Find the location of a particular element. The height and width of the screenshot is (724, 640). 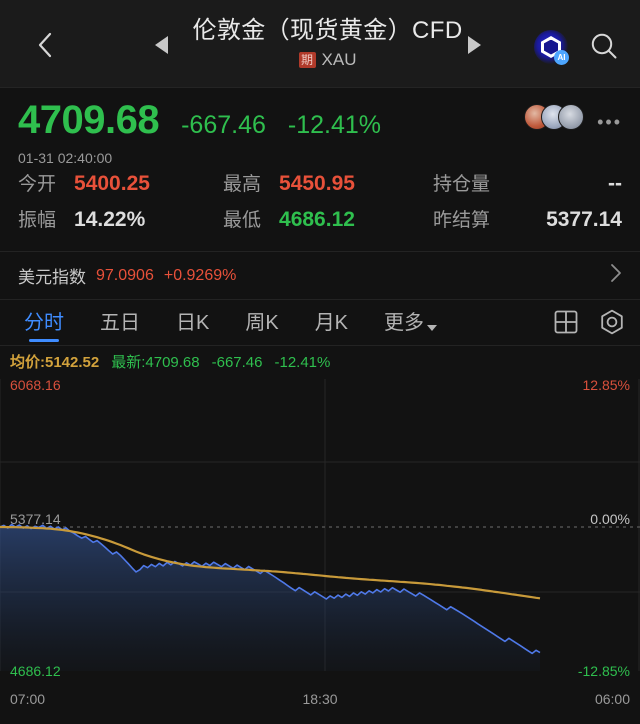

back-button is located at coordinates (45, 45).